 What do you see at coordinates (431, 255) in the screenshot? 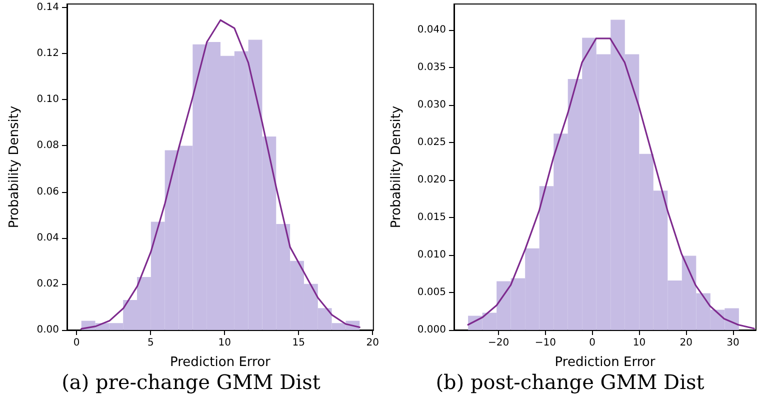
I see `y-tick-label: 0.010` at bounding box center [431, 255].